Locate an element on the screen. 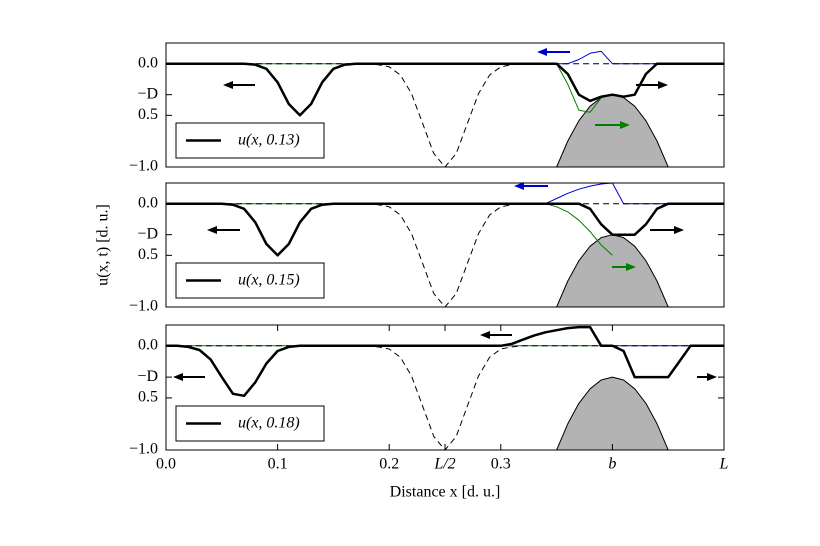  x-tick-label: 0.2 is located at coordinates (389, 464).